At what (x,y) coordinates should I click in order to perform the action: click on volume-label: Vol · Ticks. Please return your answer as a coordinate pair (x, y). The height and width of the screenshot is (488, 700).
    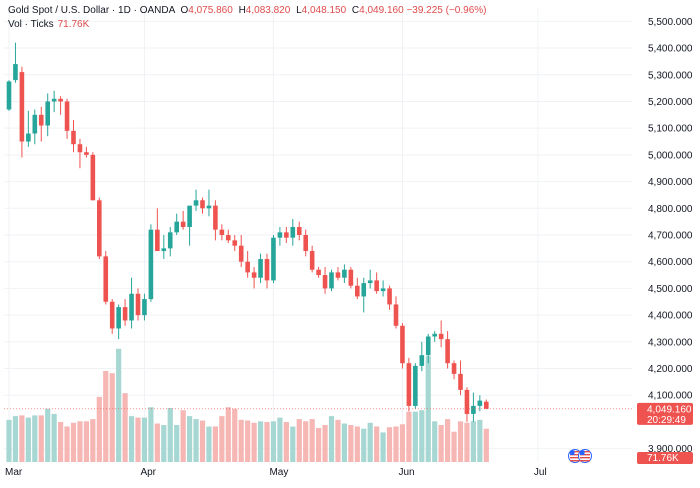
    Looking at the image, I should click on (31, 24).